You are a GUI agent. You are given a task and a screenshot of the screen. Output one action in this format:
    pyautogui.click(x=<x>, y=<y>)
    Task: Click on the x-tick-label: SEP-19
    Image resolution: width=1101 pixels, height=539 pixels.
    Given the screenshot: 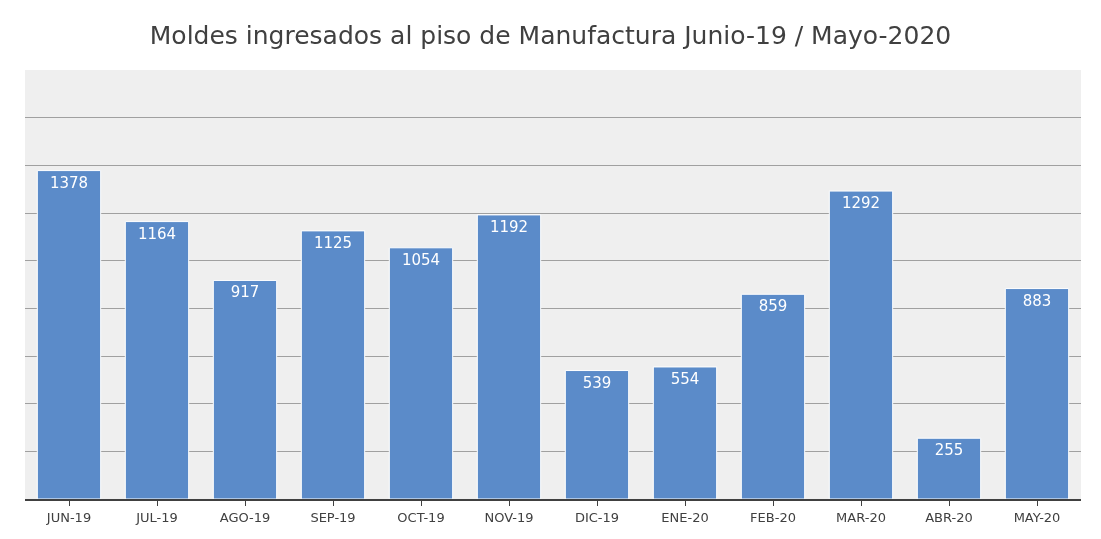 What is the action you would take?
    pyautogui.click(x=333, y=517)
    